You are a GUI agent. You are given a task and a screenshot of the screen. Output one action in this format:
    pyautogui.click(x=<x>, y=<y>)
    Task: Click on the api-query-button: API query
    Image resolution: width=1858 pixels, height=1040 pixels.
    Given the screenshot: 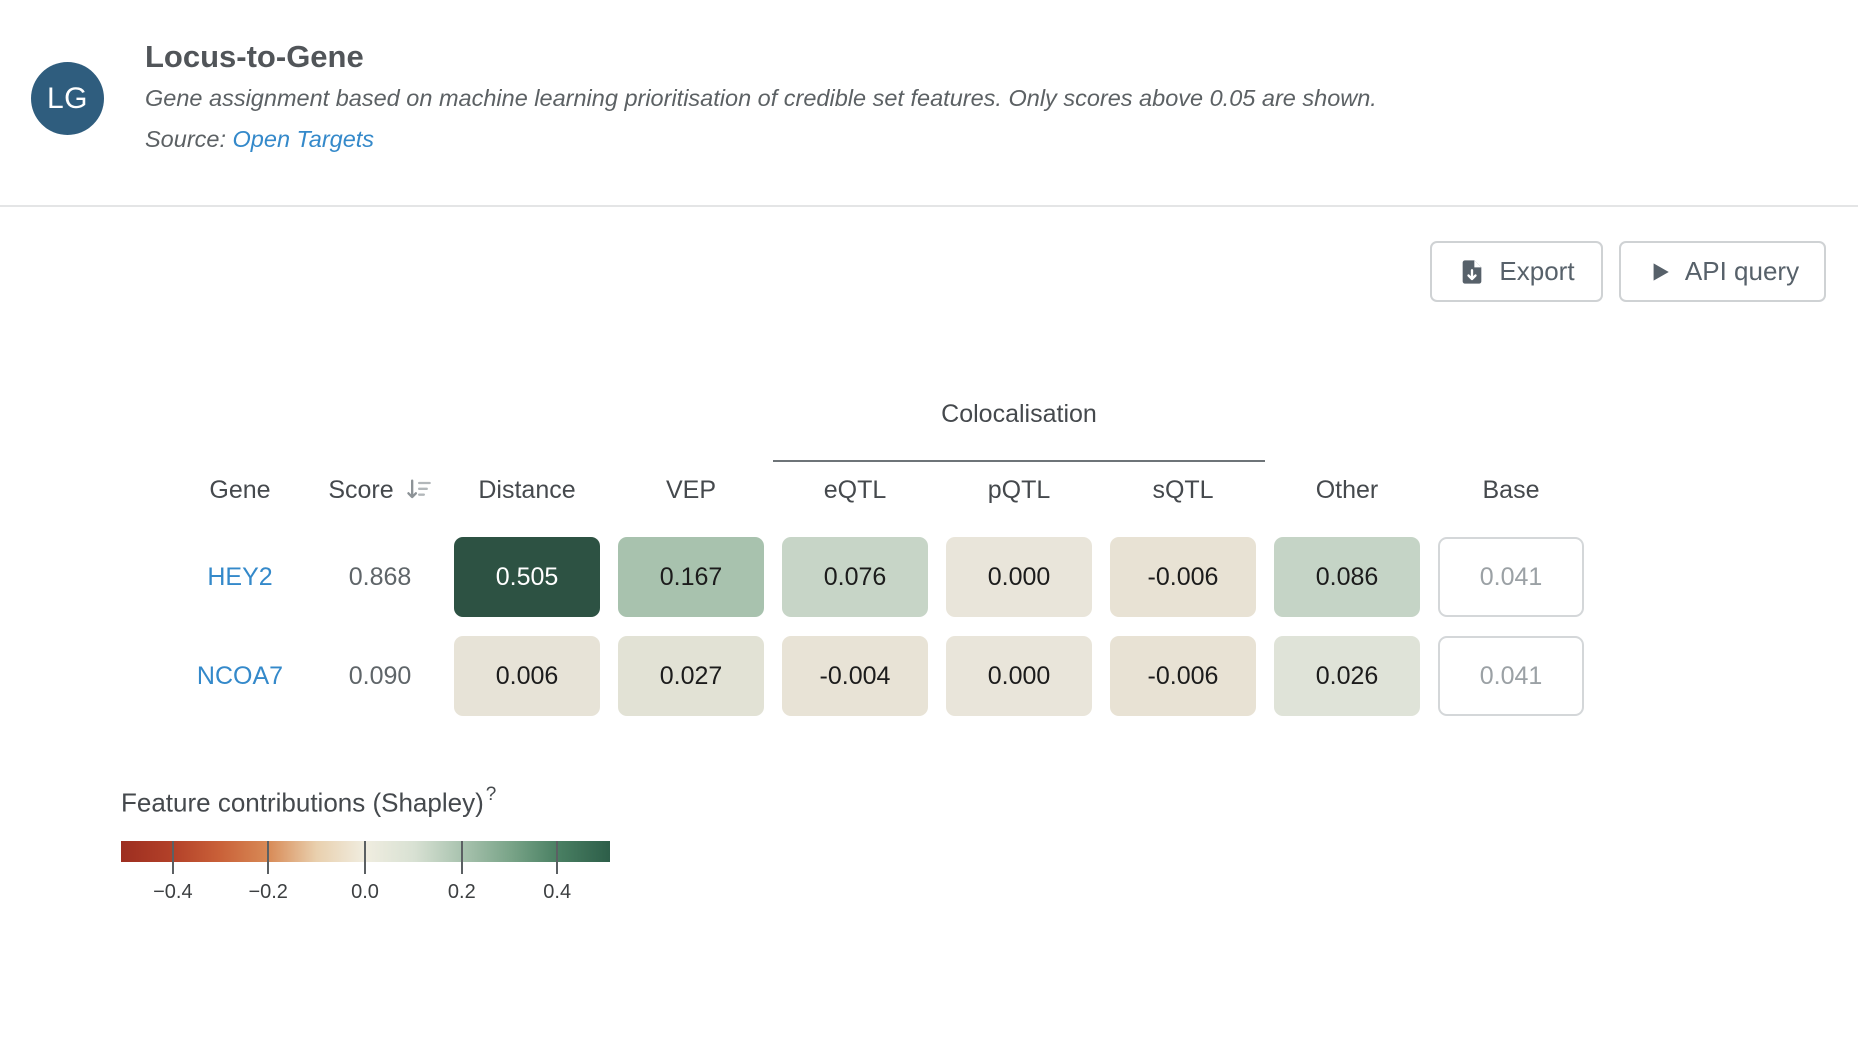 What is the action you would take?
    pyautogui.click(x=1722, y=271)
    